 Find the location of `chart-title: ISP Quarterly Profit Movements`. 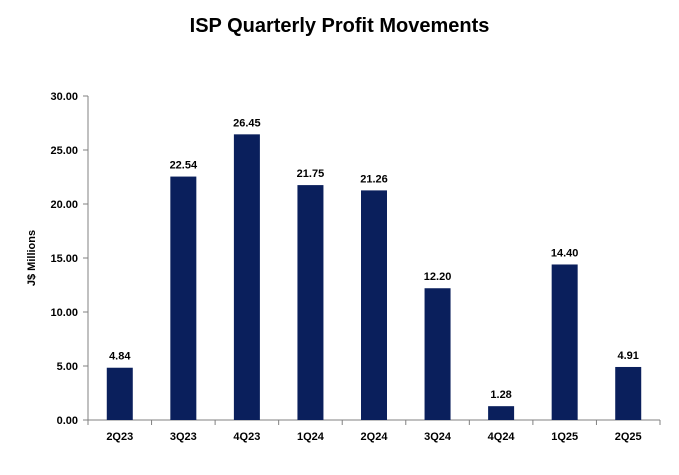

chart-title: ISP Quarterly Profit Movements is located at coordinates (339, 26).